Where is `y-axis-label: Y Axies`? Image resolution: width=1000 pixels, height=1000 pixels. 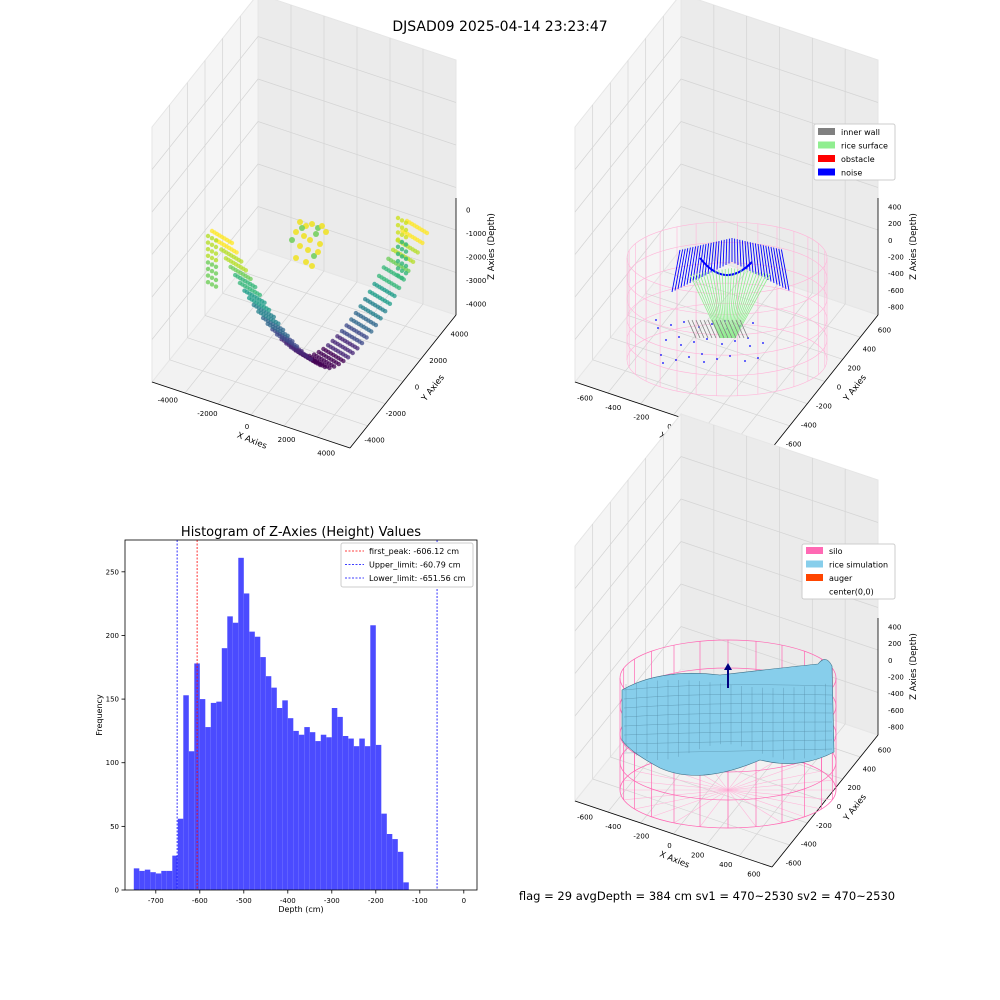 y-axis-label: Y Axies is located at coordinates (433, 389).